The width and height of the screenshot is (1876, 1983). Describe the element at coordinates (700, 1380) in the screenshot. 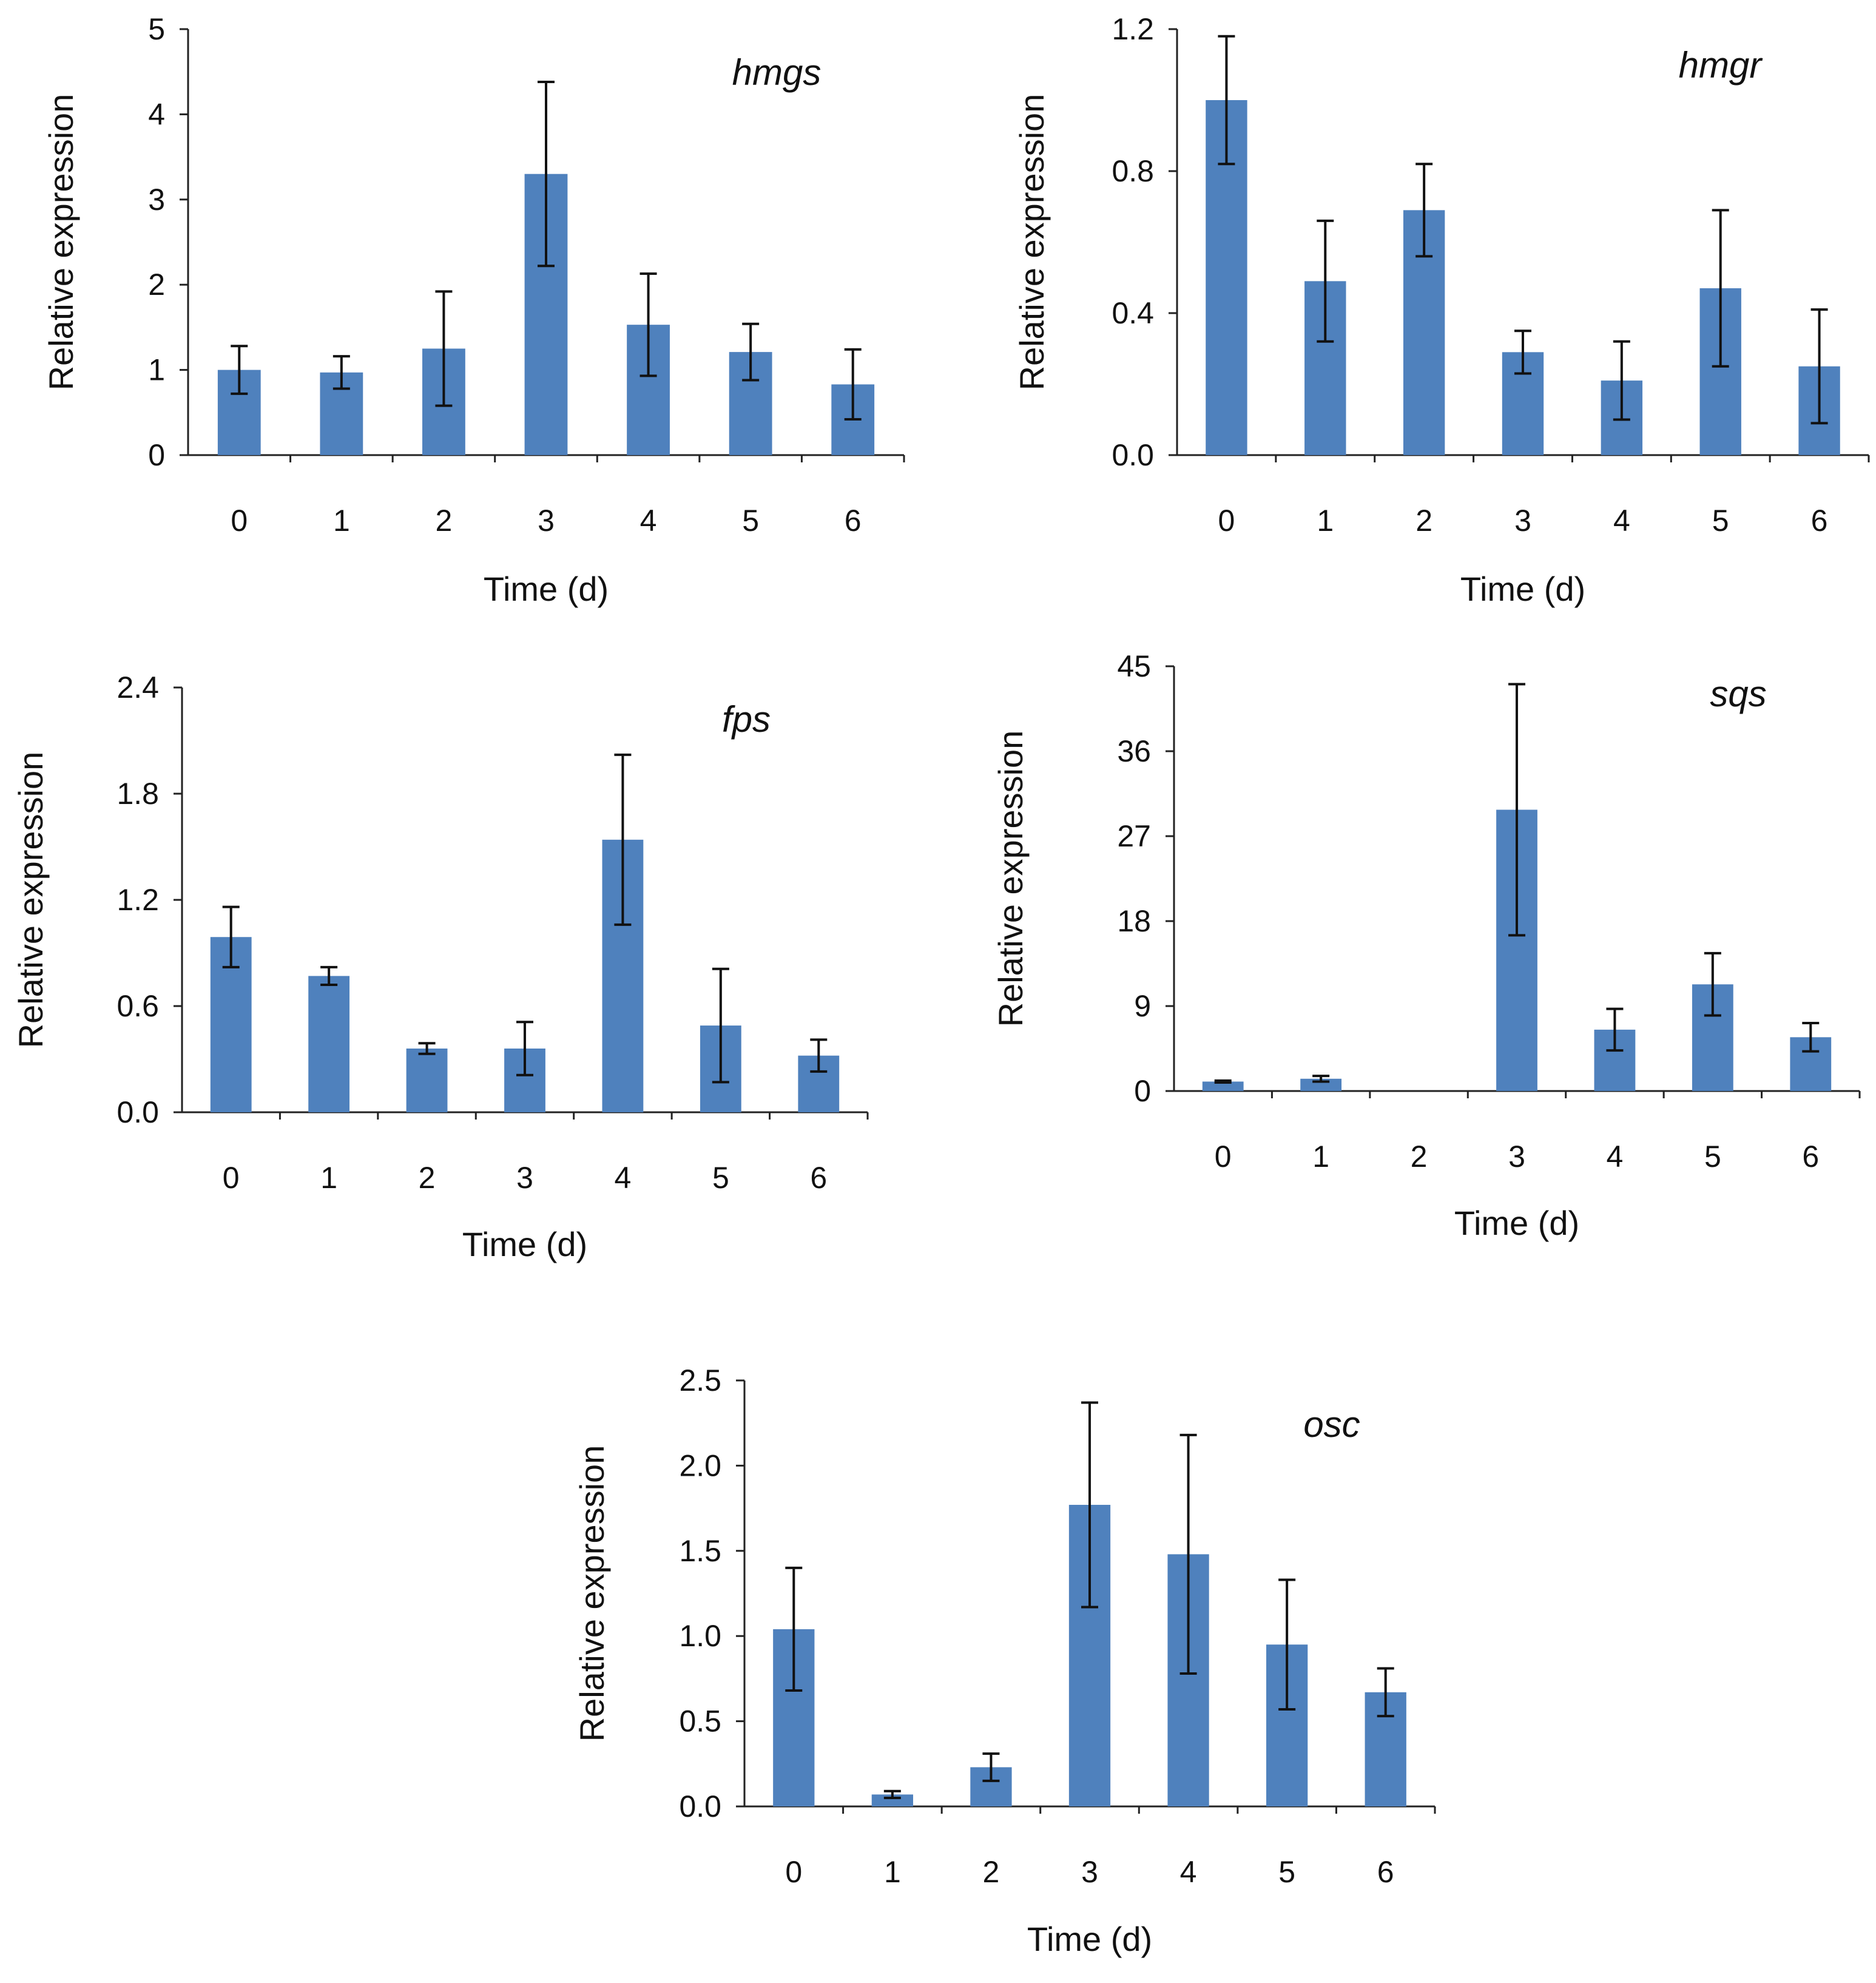

I see `y-tick-label: 2.5` at that location.